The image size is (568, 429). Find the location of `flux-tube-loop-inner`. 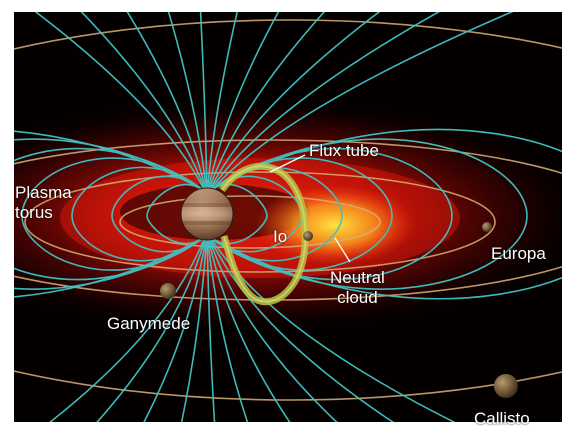

flux-tube-loop-inner is located at coordinates (264, 234).